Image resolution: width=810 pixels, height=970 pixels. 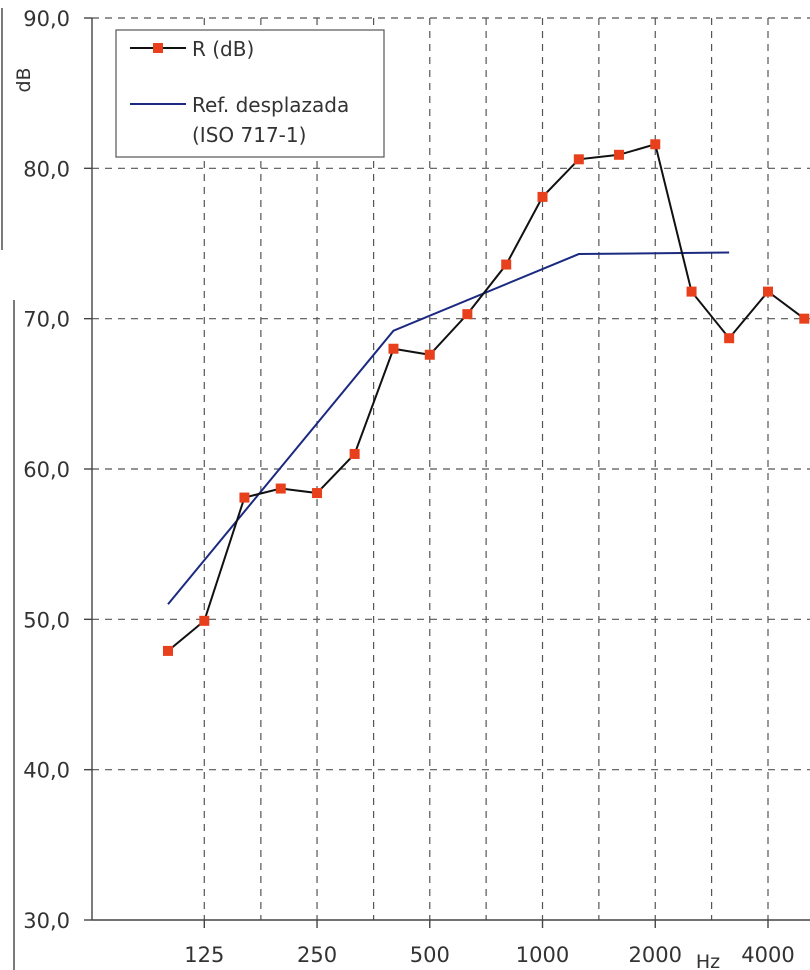 What do you see at coordinates (270, 120) in the screenshot?
I see `legend-ref-label: Ref. desplazada (ISO 717-1)` at bounding box center [270, 120].